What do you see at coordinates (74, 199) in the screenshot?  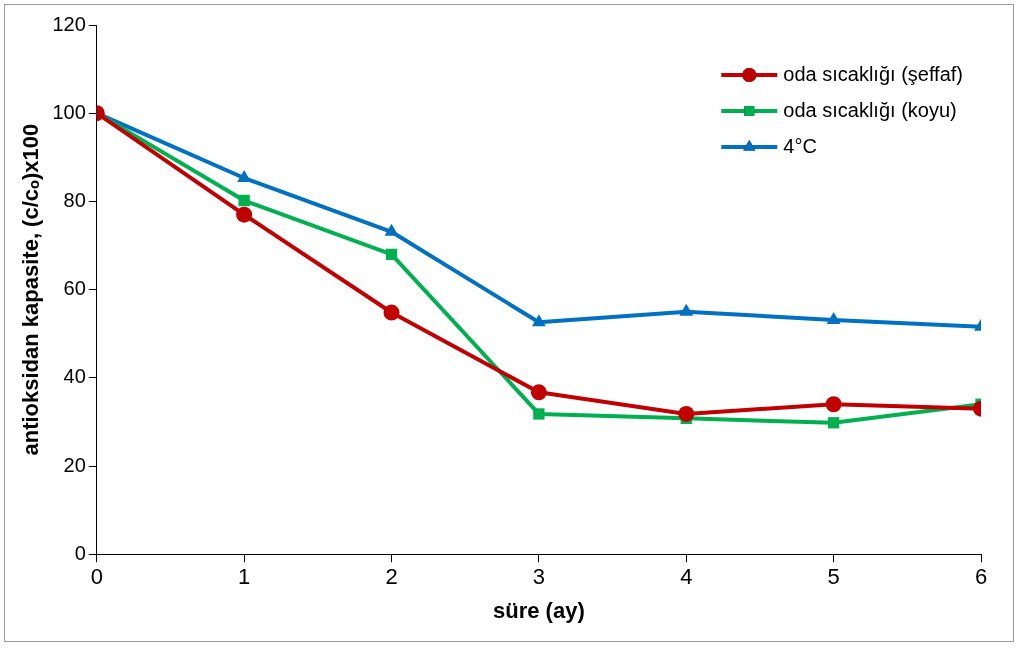 I see `y-tick-label: 80` at bounding box center [74, 199].